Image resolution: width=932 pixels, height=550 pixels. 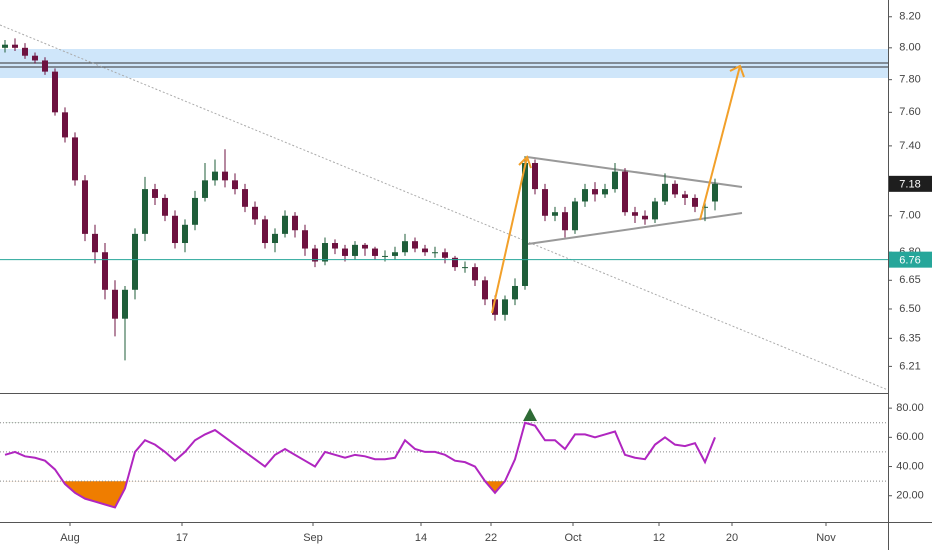 I want to click on y-tick-label: 7.00, so click(x=909, y=216).